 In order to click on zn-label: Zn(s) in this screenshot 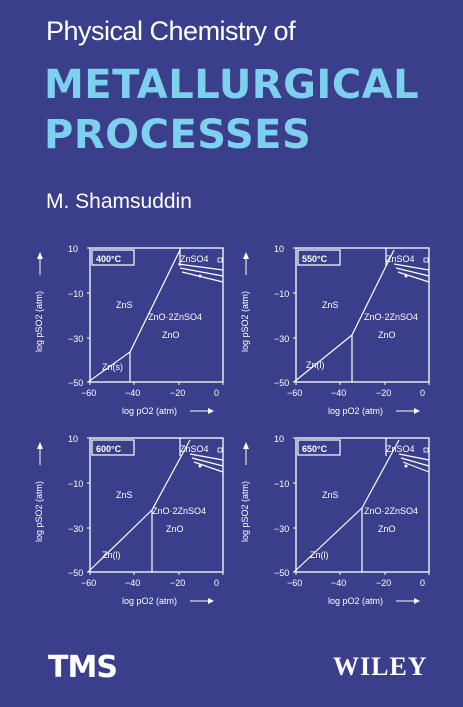, I will do `click(112, 367)`.